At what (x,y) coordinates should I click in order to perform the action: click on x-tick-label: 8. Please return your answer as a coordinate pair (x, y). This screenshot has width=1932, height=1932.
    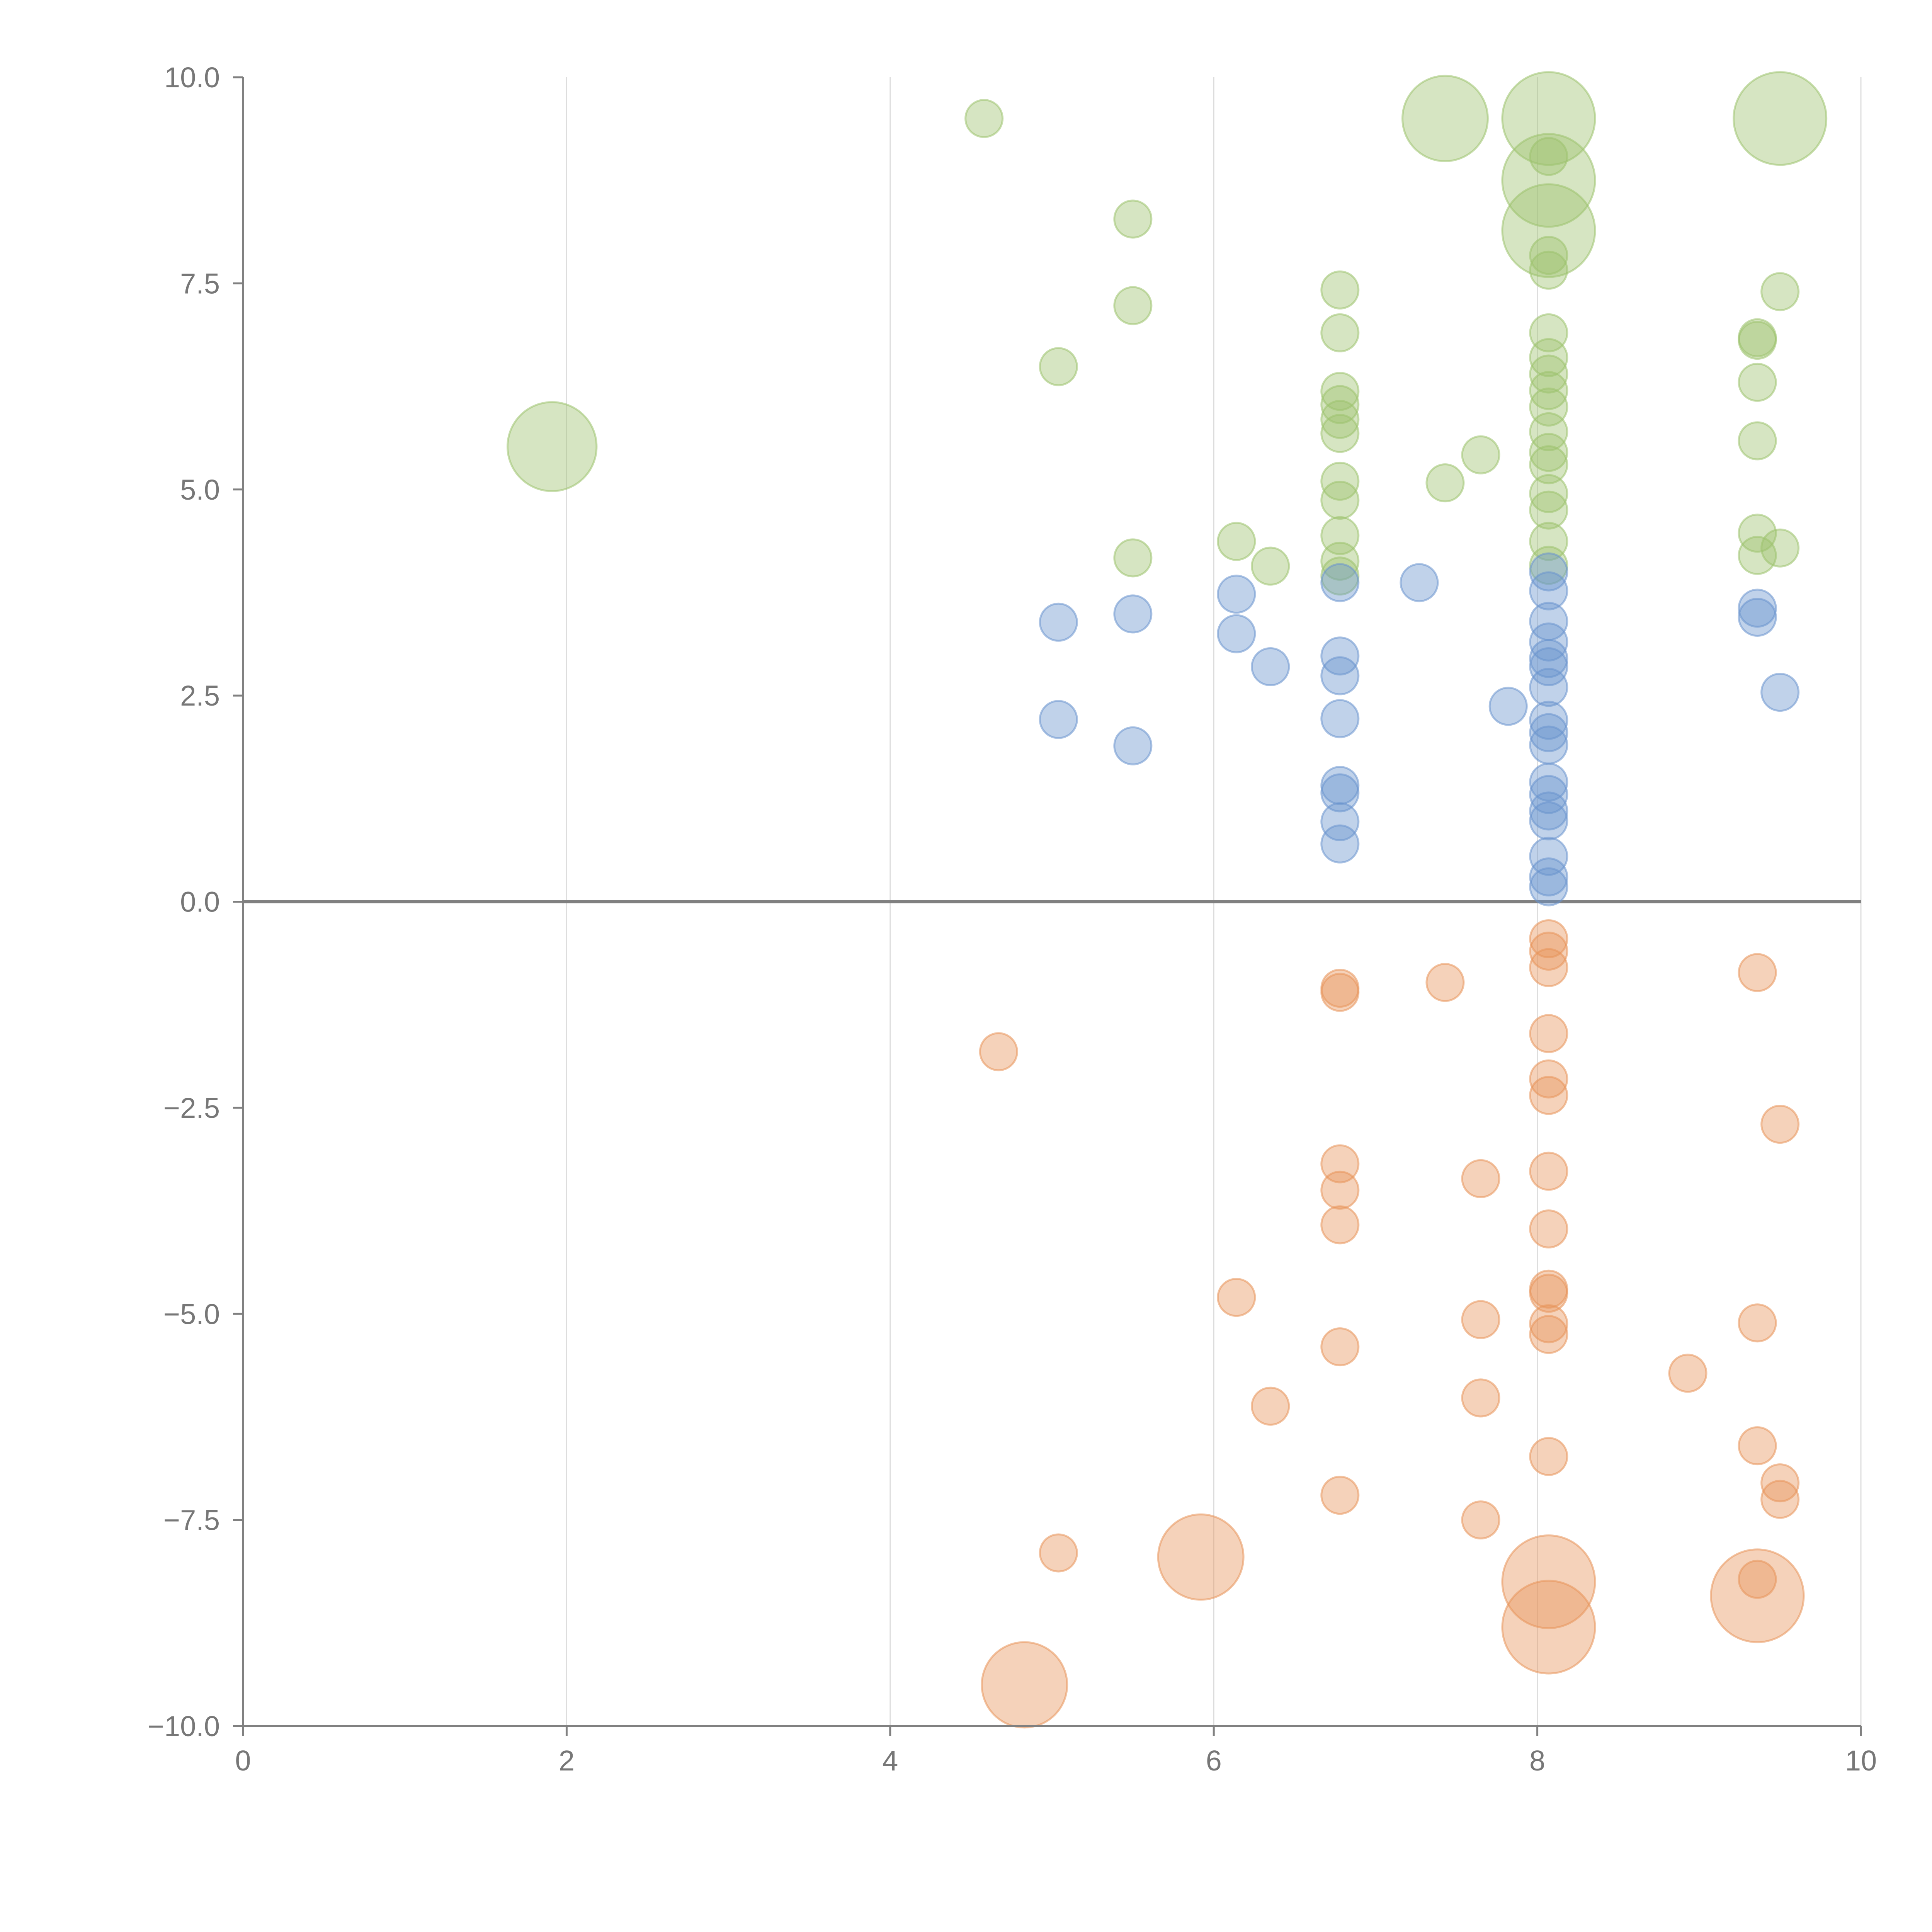
    Looking at the image, I should click on (1537, 1761).